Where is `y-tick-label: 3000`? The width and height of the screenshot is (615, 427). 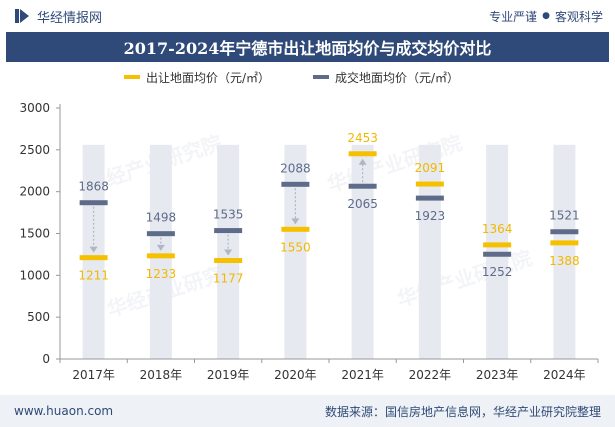
y-tick-label: 3000 is located at coordinates (34, 108).